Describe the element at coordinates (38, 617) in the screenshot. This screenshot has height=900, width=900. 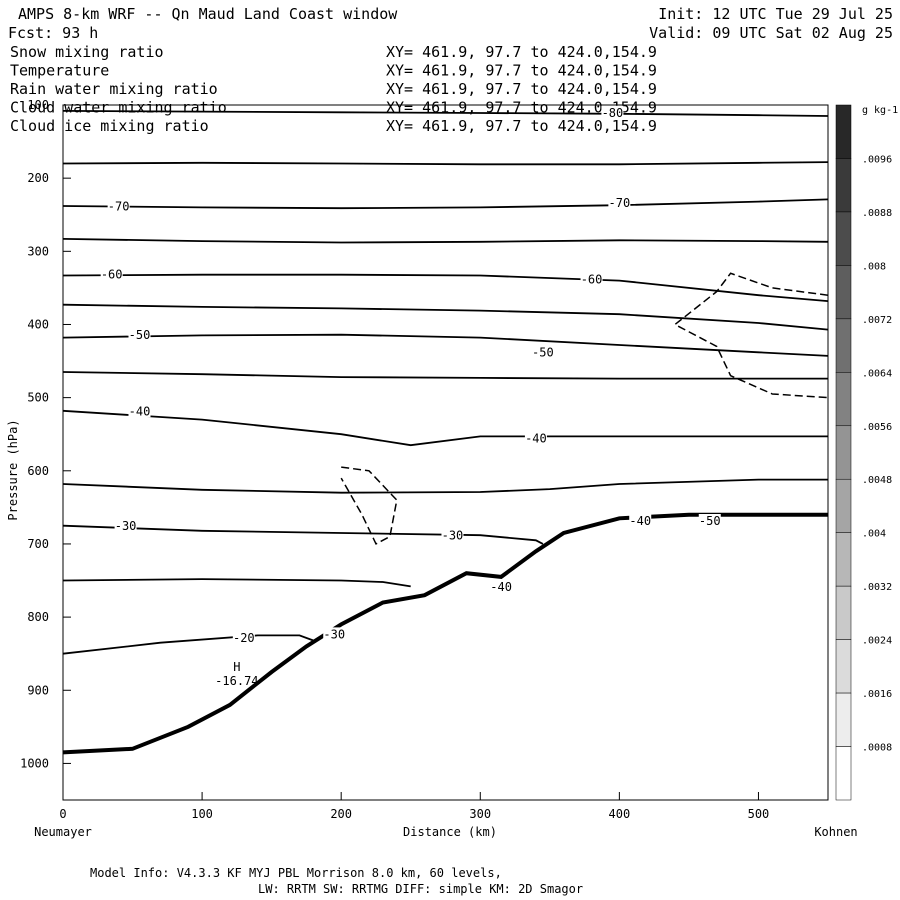
I see `y-tick-label: 800` at that location.